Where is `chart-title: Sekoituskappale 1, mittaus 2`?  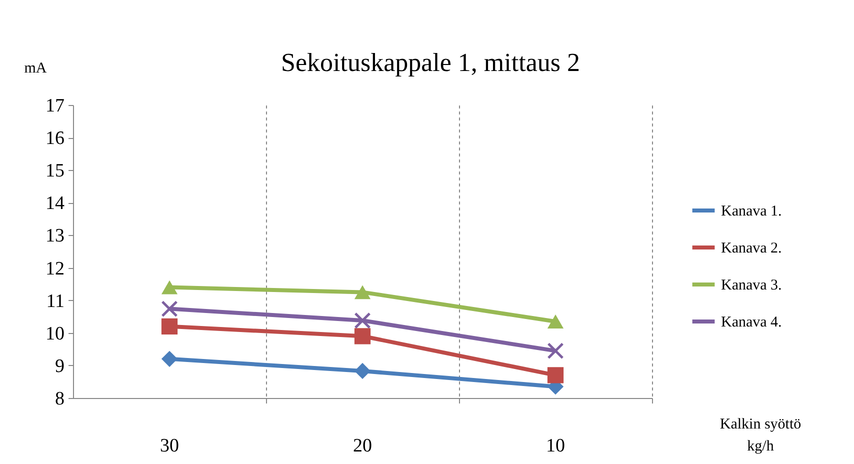
chart-title: Sekoituskappale 1, mittaus 2 is located at coordinates (430, 62).